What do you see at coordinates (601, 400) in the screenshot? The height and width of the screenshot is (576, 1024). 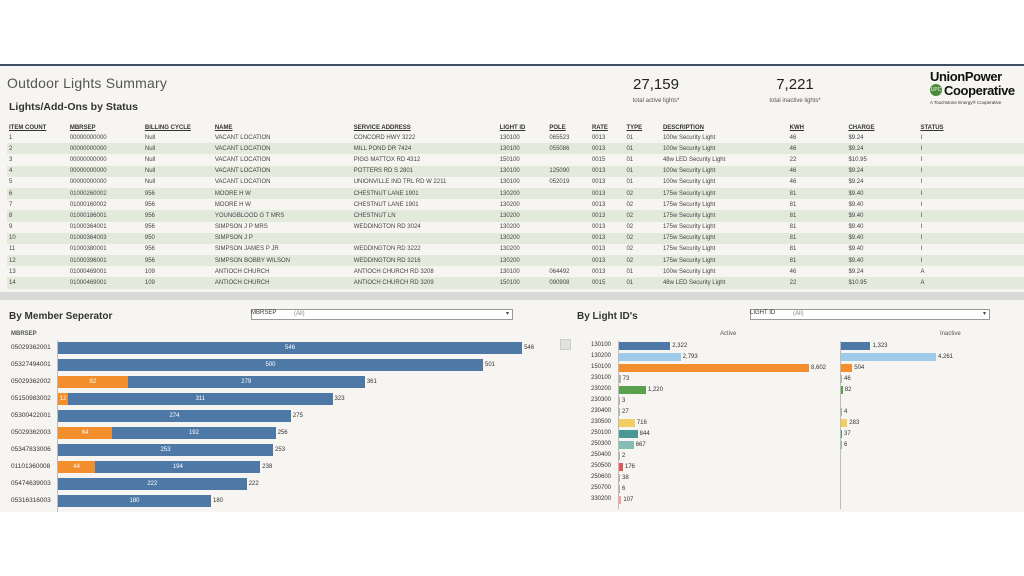 I see `light-row-label: 230300` at bounding box center [601, 400].